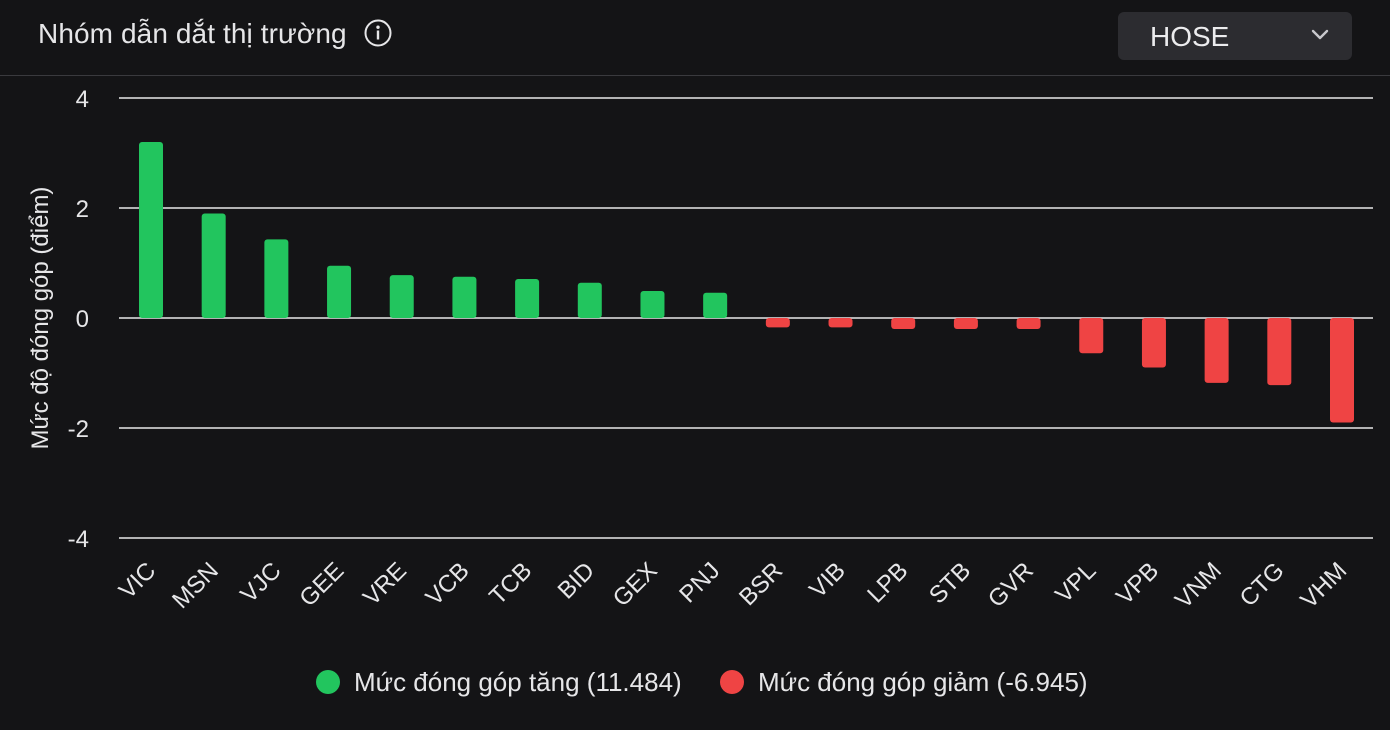 This screenshot has height=730, width=1390. What do you see at coordinates (78, 429) in the screenshot?
I see `y-tick-label: -2` at bounding box center [78, 429].